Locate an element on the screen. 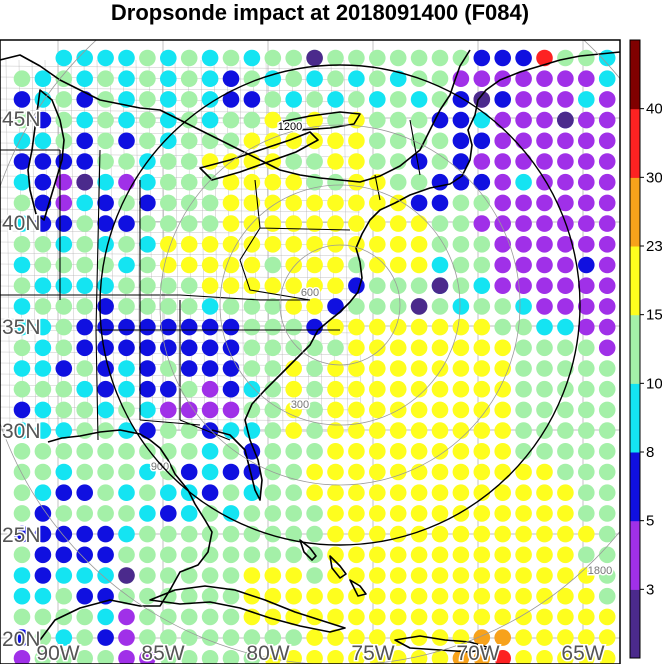 The image size is (662, 664). colorbar-bin is located at coordinates (635, 555).